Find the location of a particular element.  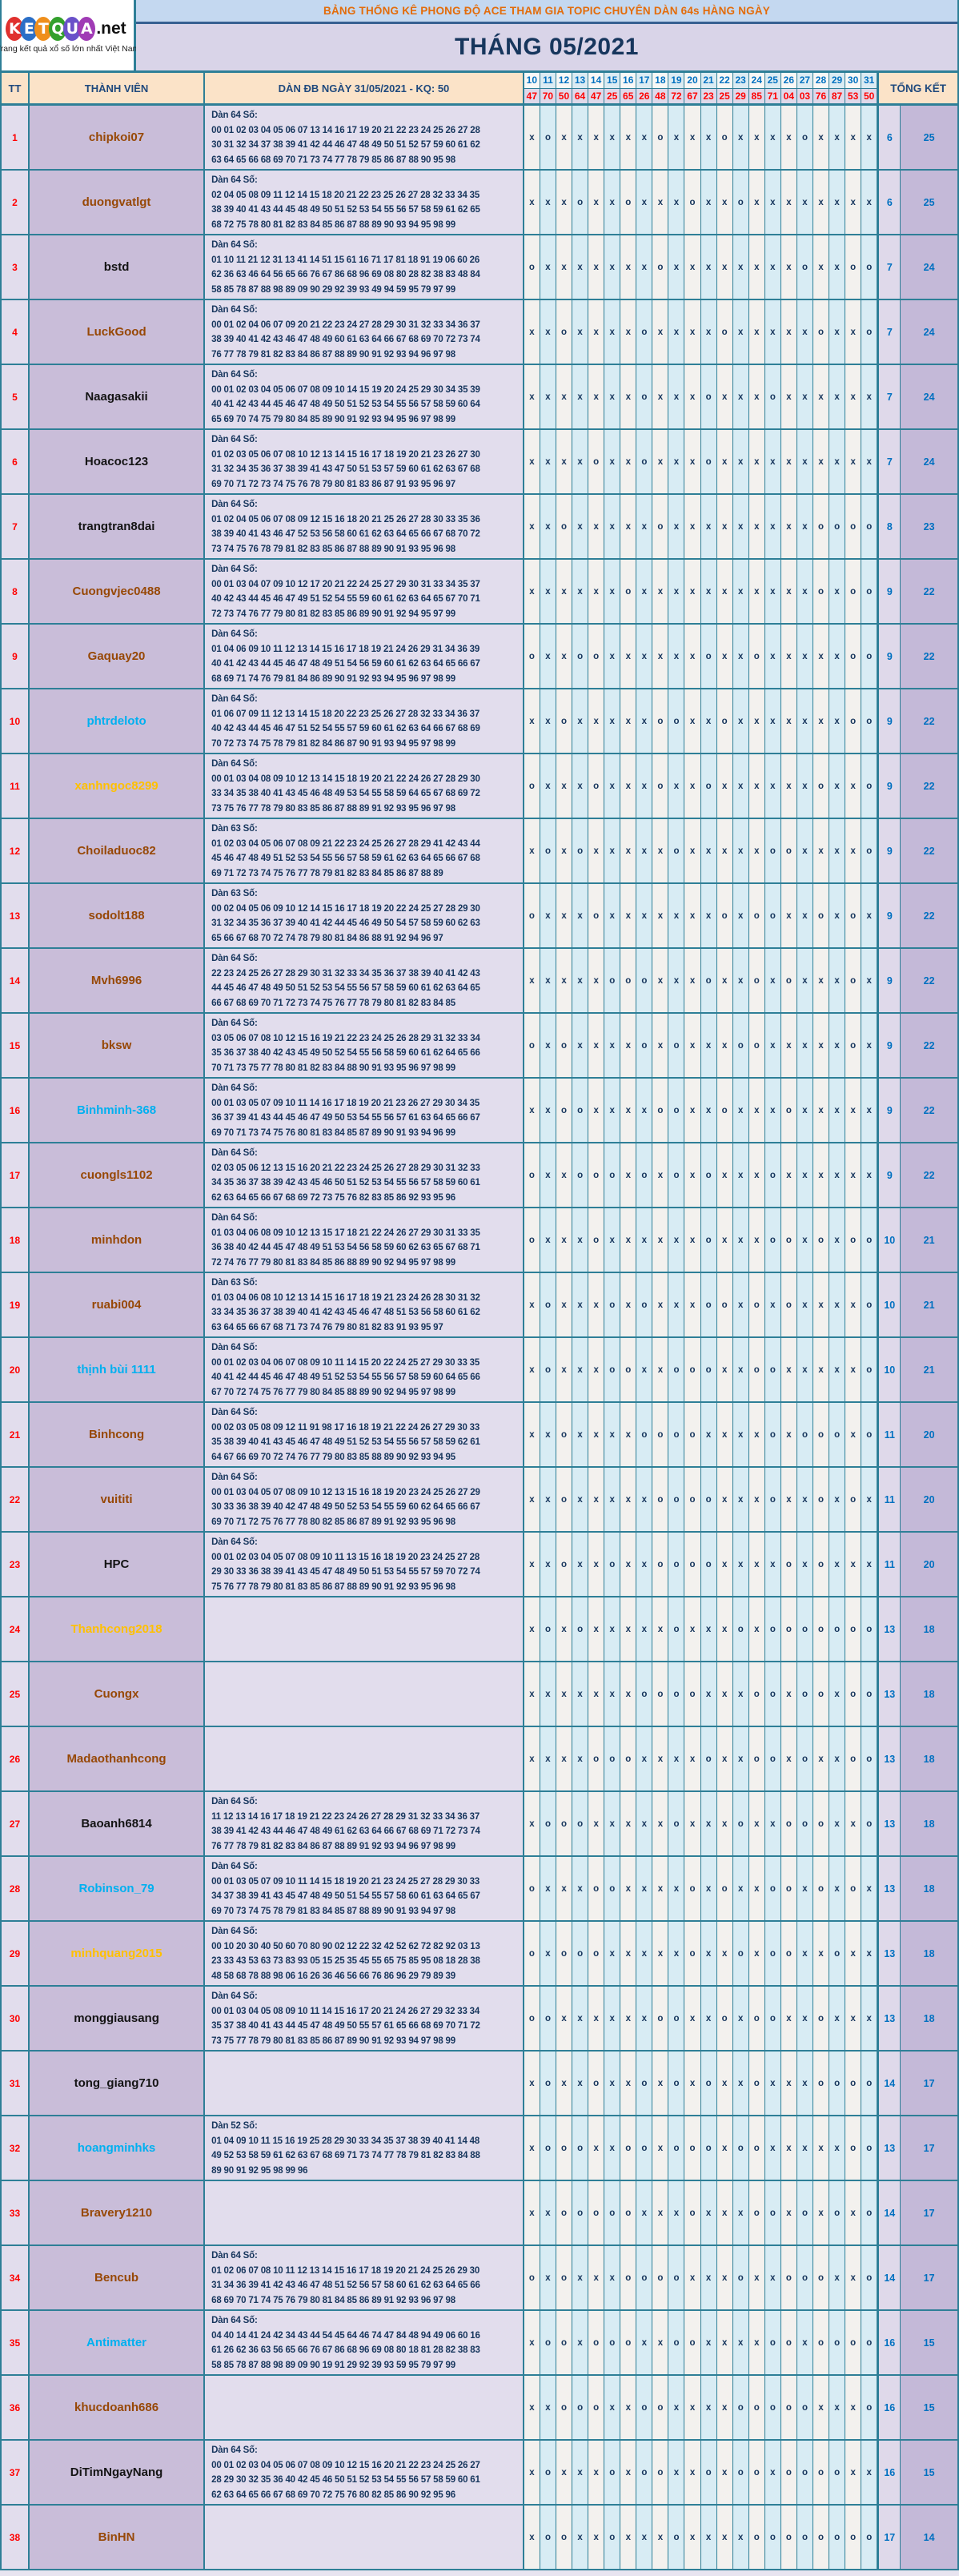

total-miss-count: 9 is located at coordinates (890, 721).